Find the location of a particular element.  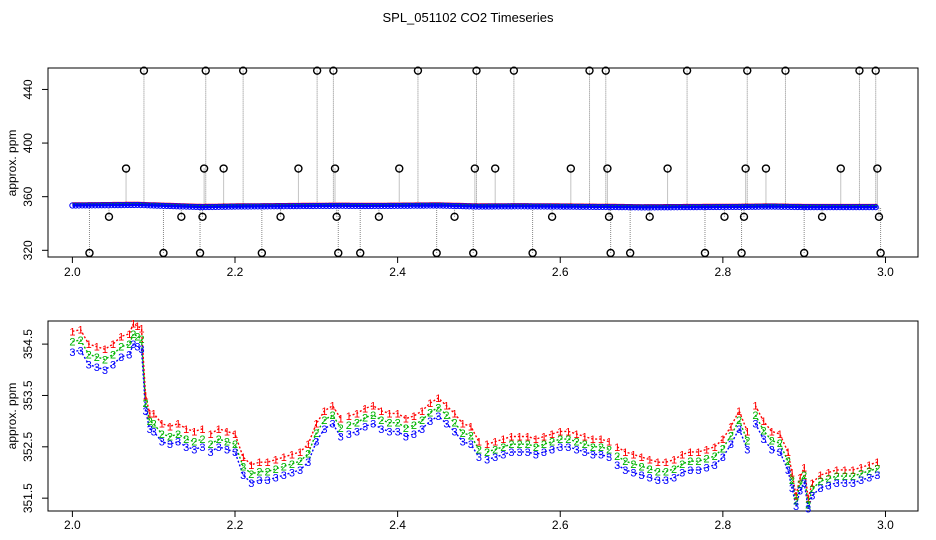

figure-title: SPL_051102 CO2 Timeseries is located at coordinates (468, 17).